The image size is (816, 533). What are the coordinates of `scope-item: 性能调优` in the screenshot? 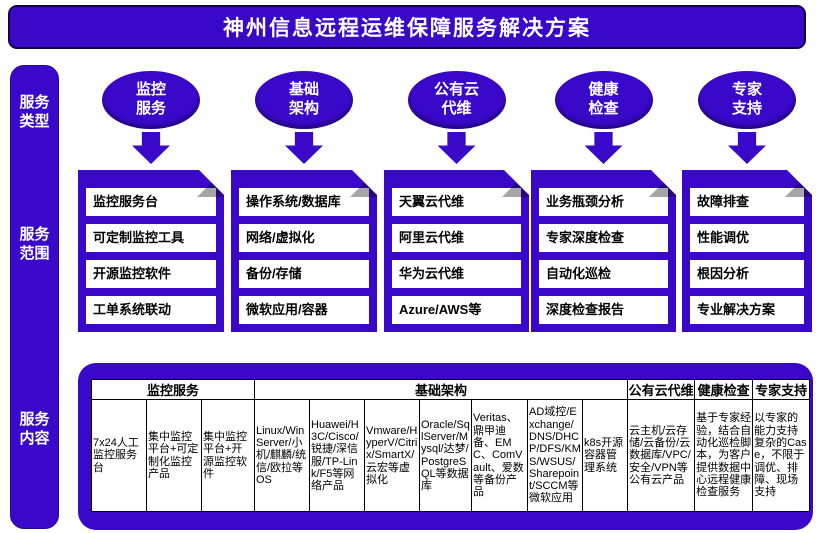 It's located at (747, 238).